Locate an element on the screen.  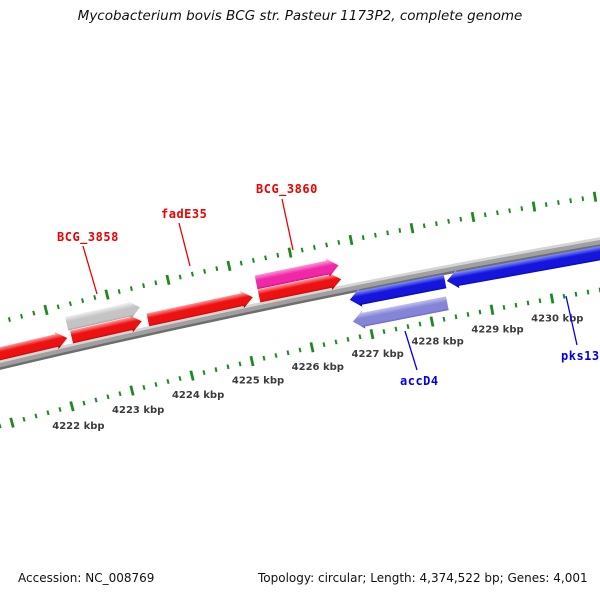
ruler-kbp-label: 4225 kbp is located at coordinates (258, 381).